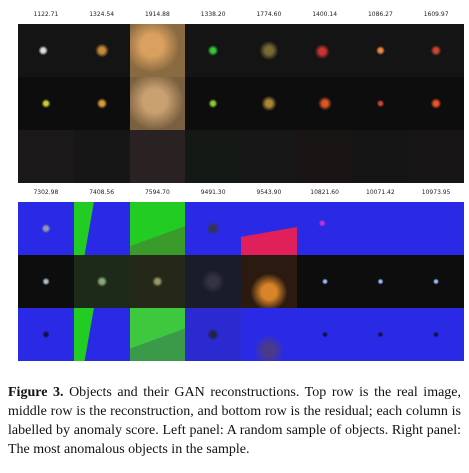  What do you see at coordinates (324, 192) in the screenshot?
I see `score-label: 10821.60` at bounding box center [324, 192].